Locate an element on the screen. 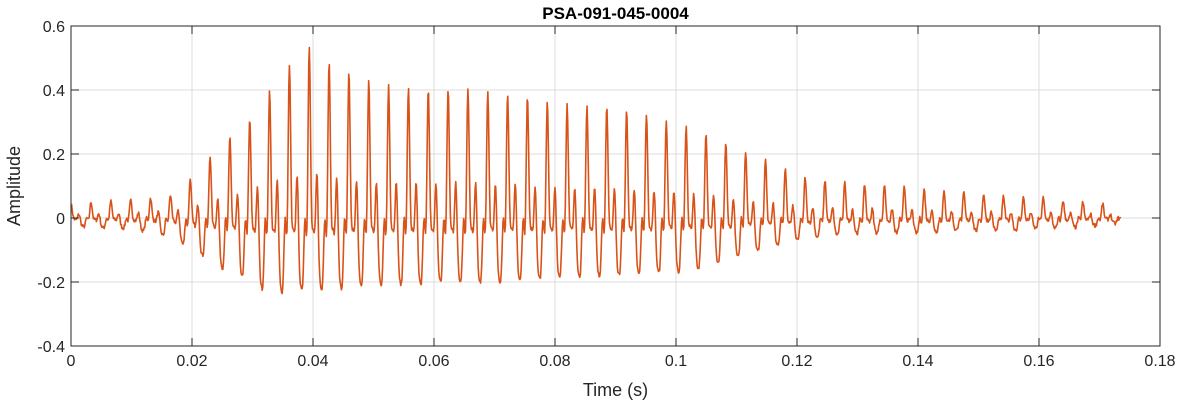  y-tick-label: 0.2 is located at coordinates (54, 155).